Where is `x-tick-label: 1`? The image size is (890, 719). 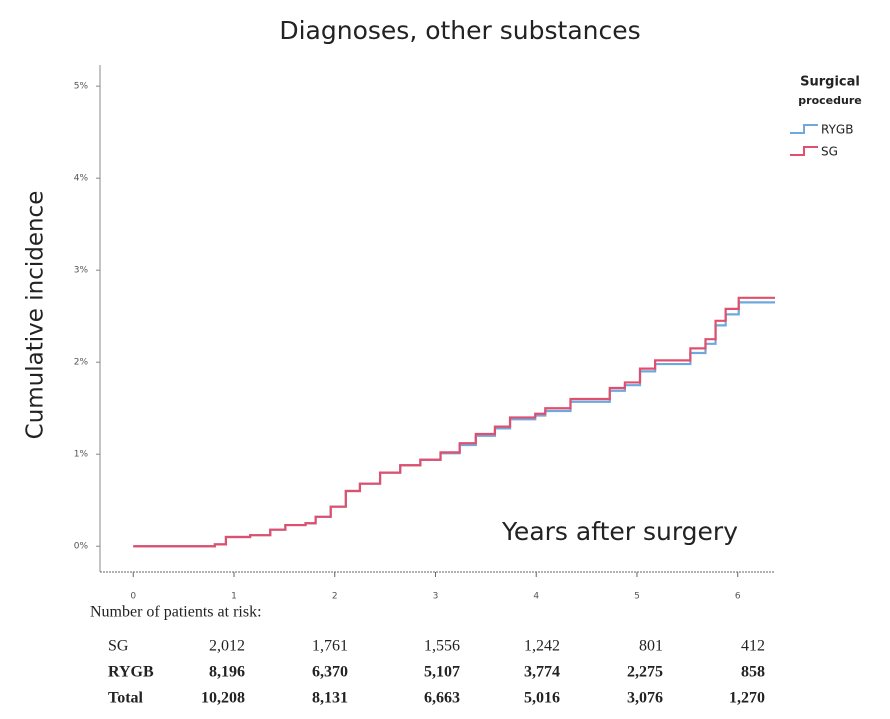 x-tick-label: 1 is located at coordinates (234, 597).